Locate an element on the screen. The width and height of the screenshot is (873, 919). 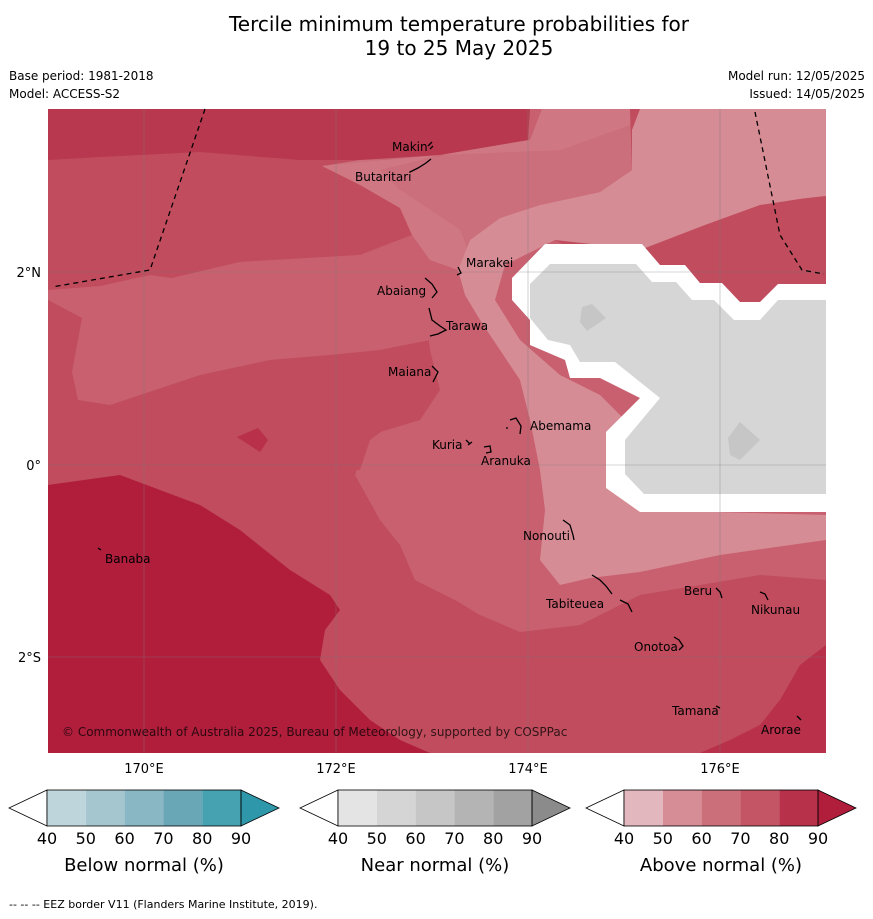
lat-tick-2n: 2°N is located at coordinates (29, 273).